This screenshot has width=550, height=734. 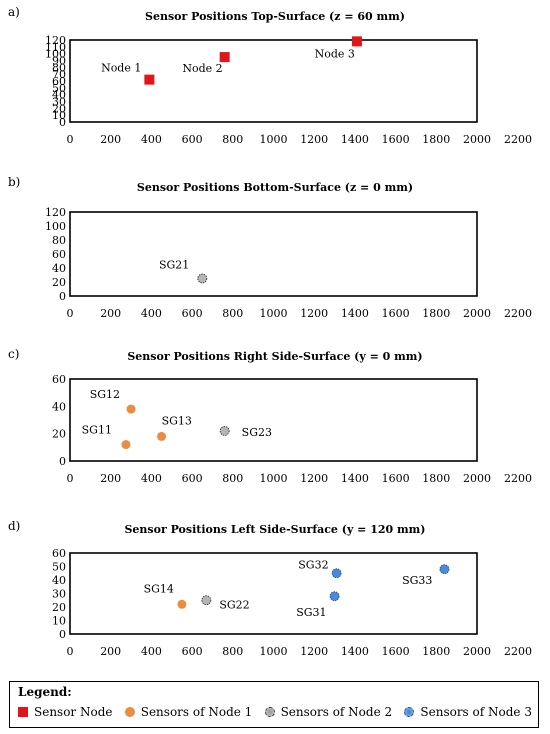 I want to click on point-label: SG13, so click(x=177, y=420).